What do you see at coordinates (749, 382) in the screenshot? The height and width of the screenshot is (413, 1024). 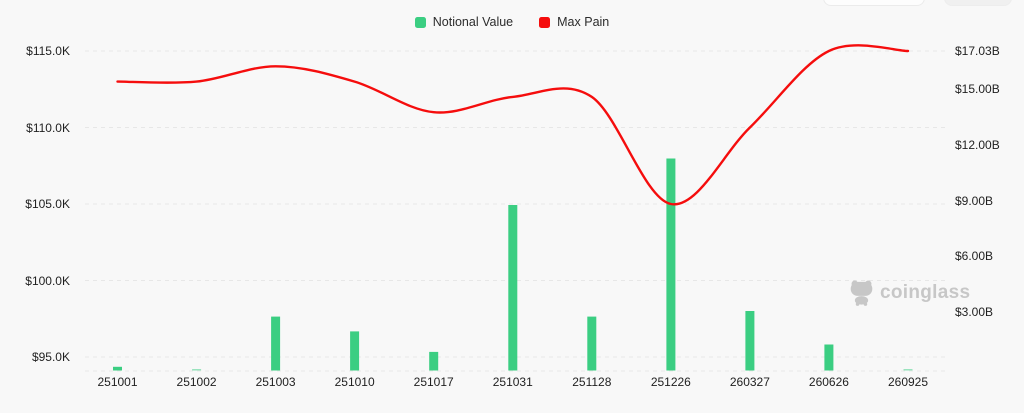 I see `x-tick-260327: 260327` at bounding box center [749, 382].